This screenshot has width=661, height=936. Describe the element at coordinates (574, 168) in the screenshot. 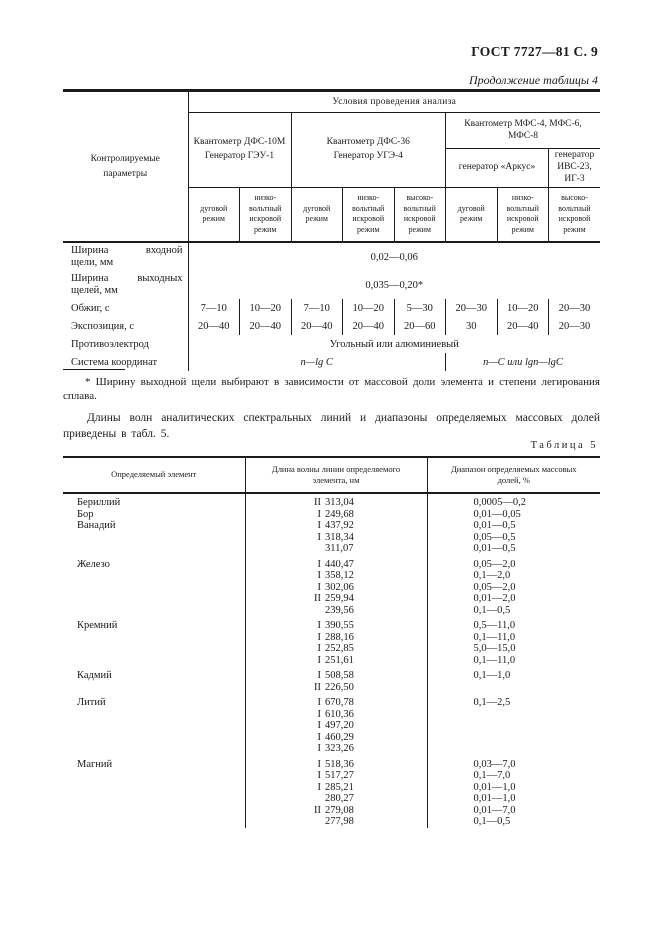

I see `generator-ivs-header: генератор ИВС-23, ИГ-3` at that location.